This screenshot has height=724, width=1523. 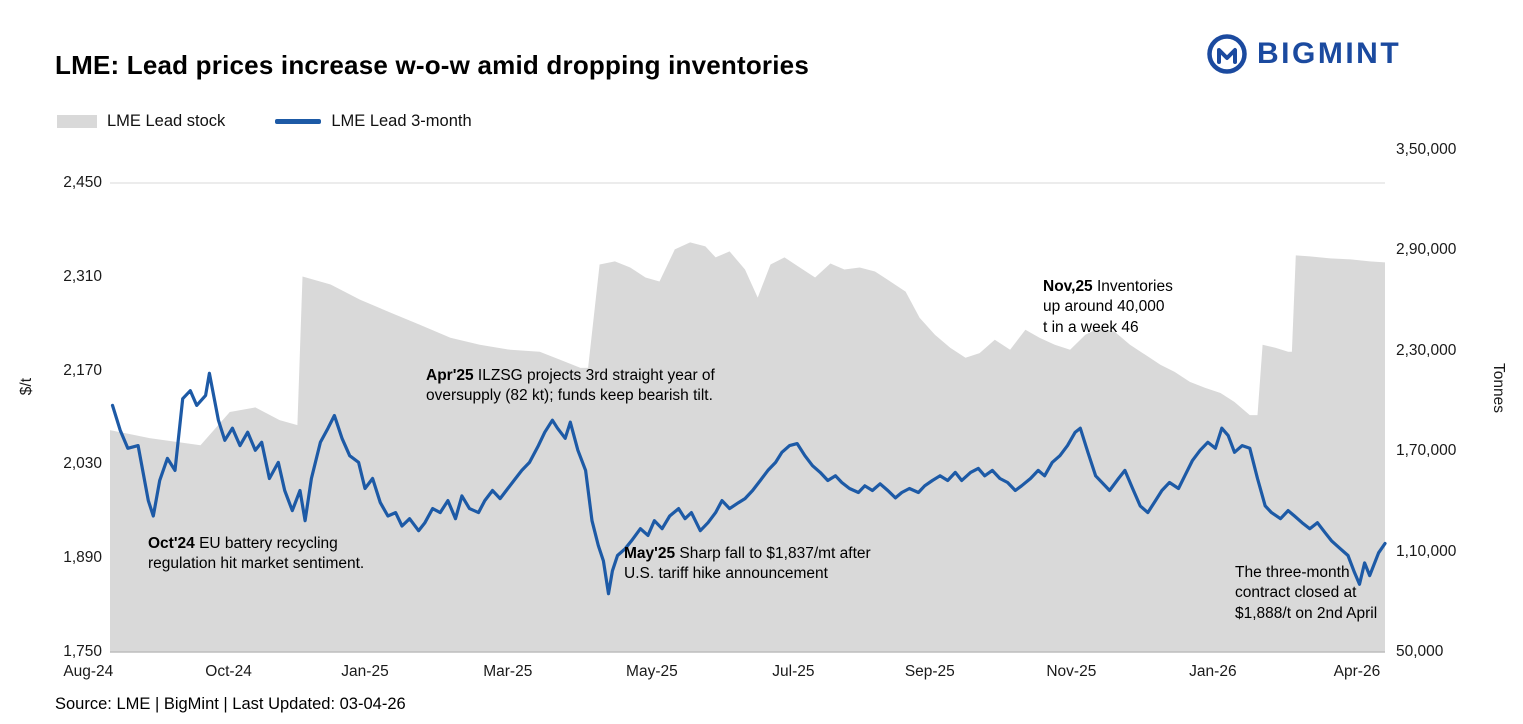 What do you see at coordinates (77, 121) in the screenshot?
I see `stock-area-swatch-icon` at bounding box center [77, 121].